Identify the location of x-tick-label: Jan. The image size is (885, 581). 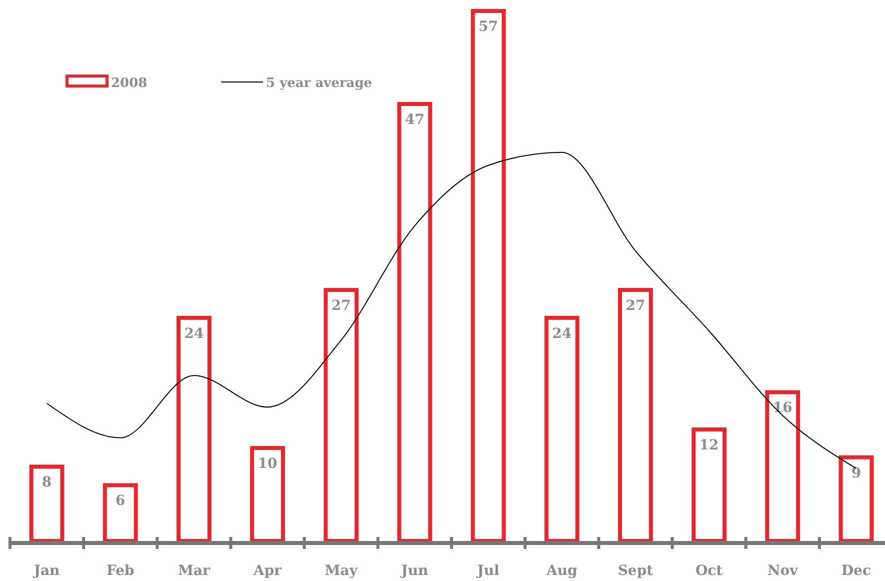
(46, 571).